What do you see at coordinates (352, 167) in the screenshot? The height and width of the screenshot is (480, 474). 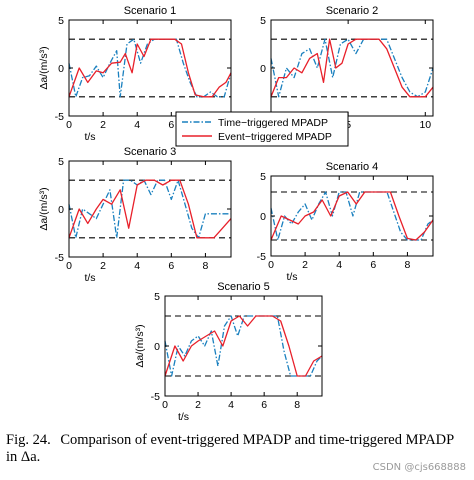 I see `subplot-title: Scenario 4` at bounding box center [352, 167].